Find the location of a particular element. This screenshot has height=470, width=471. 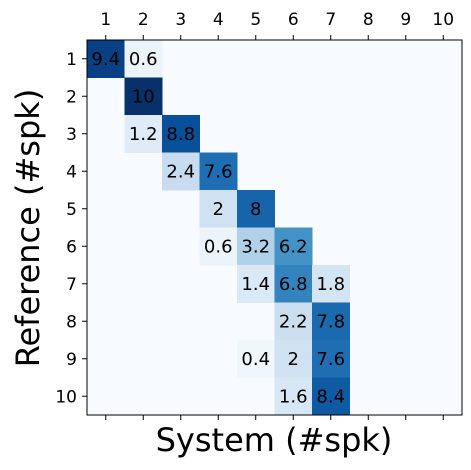

x-tick-label: 9 is located at coordinates (405, 20).